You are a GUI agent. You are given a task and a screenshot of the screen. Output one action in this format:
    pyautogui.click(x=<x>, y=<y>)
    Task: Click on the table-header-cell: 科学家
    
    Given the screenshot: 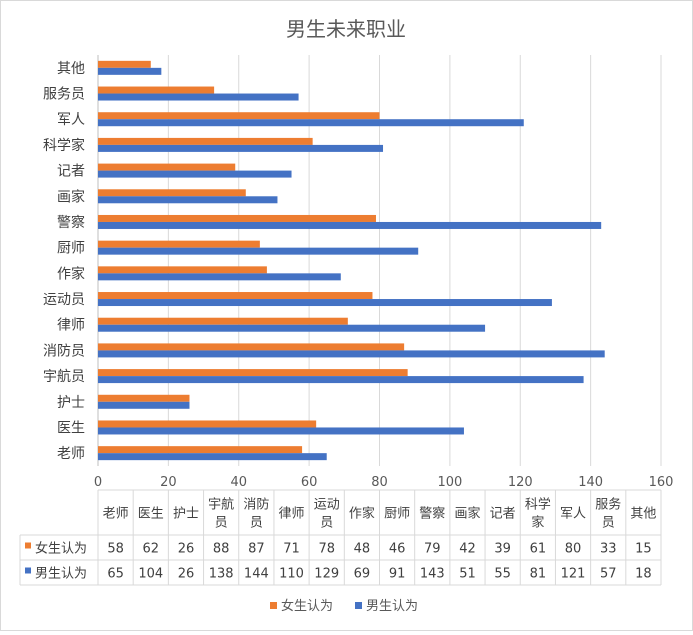 What is the action you would take?
    pyautogui.click(x=538, y=514)
    